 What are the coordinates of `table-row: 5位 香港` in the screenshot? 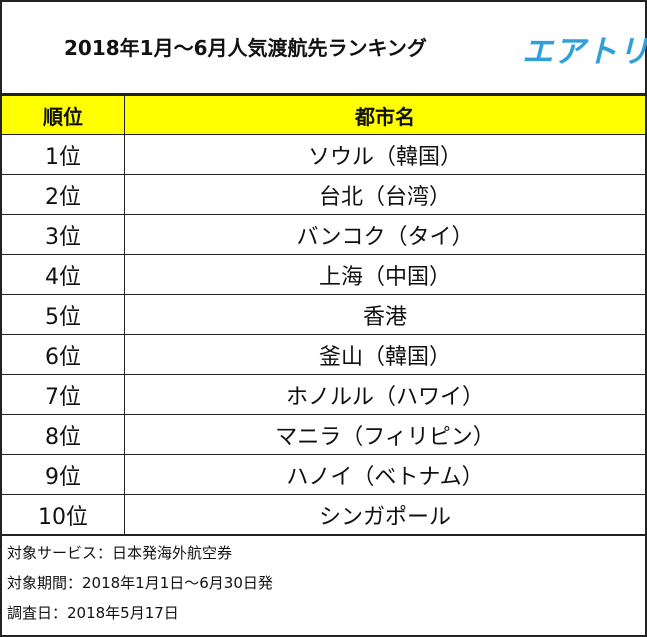 It's located at (323, 314).